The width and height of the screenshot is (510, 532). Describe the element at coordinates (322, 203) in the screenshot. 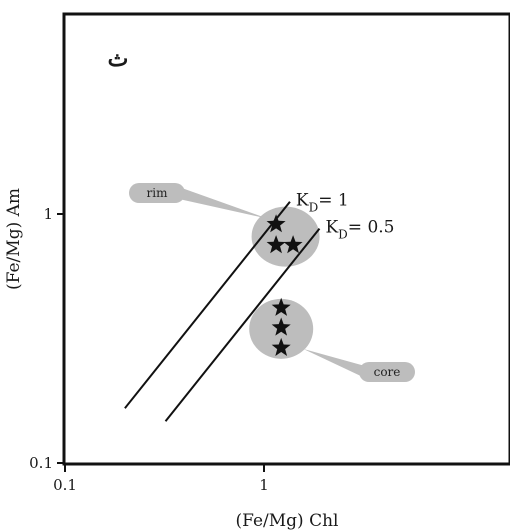

I see `kd-label: KD= 1` at that location.